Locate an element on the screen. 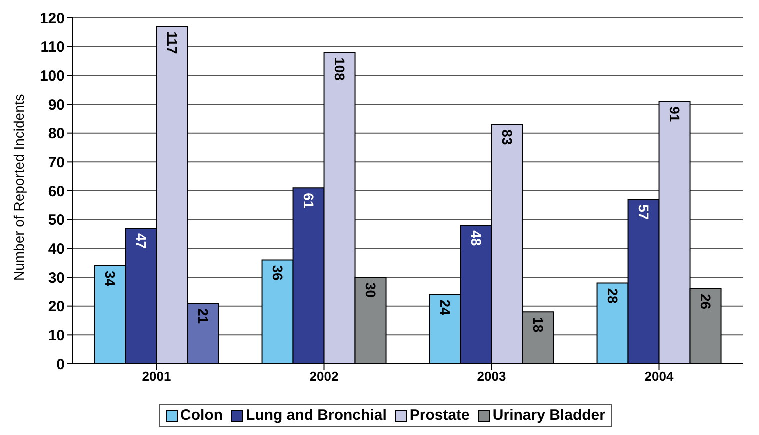 The width and height of the screenshot is (759, 435). data-label: 47 is located at coordinates (141, 241).